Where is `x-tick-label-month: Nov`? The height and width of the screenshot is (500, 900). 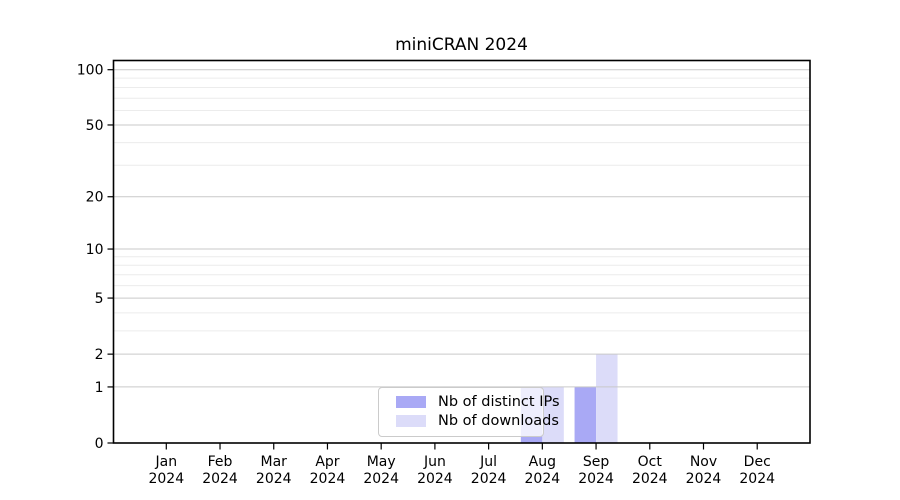
x-tick-label-month: Nov is located at coordinates (703, 462).